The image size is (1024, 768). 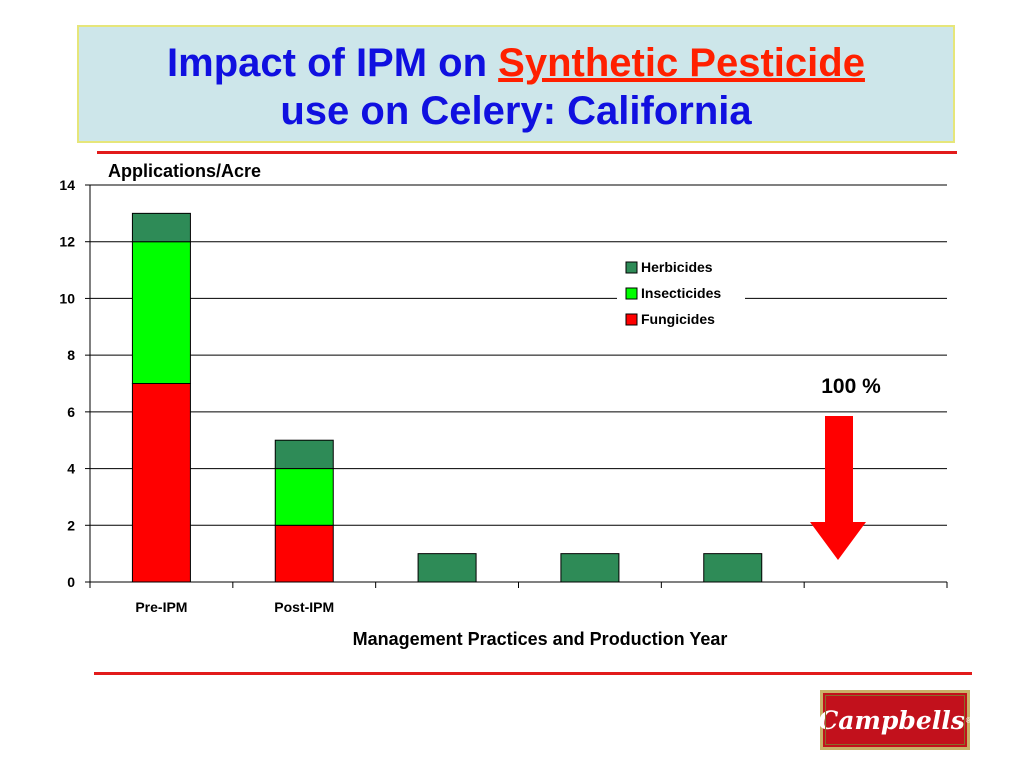 What do you see at coordinates (678, 319) in the screenshot?
I see `legend-label-fungicides: Fungicides` at bounding box center [678, 319].